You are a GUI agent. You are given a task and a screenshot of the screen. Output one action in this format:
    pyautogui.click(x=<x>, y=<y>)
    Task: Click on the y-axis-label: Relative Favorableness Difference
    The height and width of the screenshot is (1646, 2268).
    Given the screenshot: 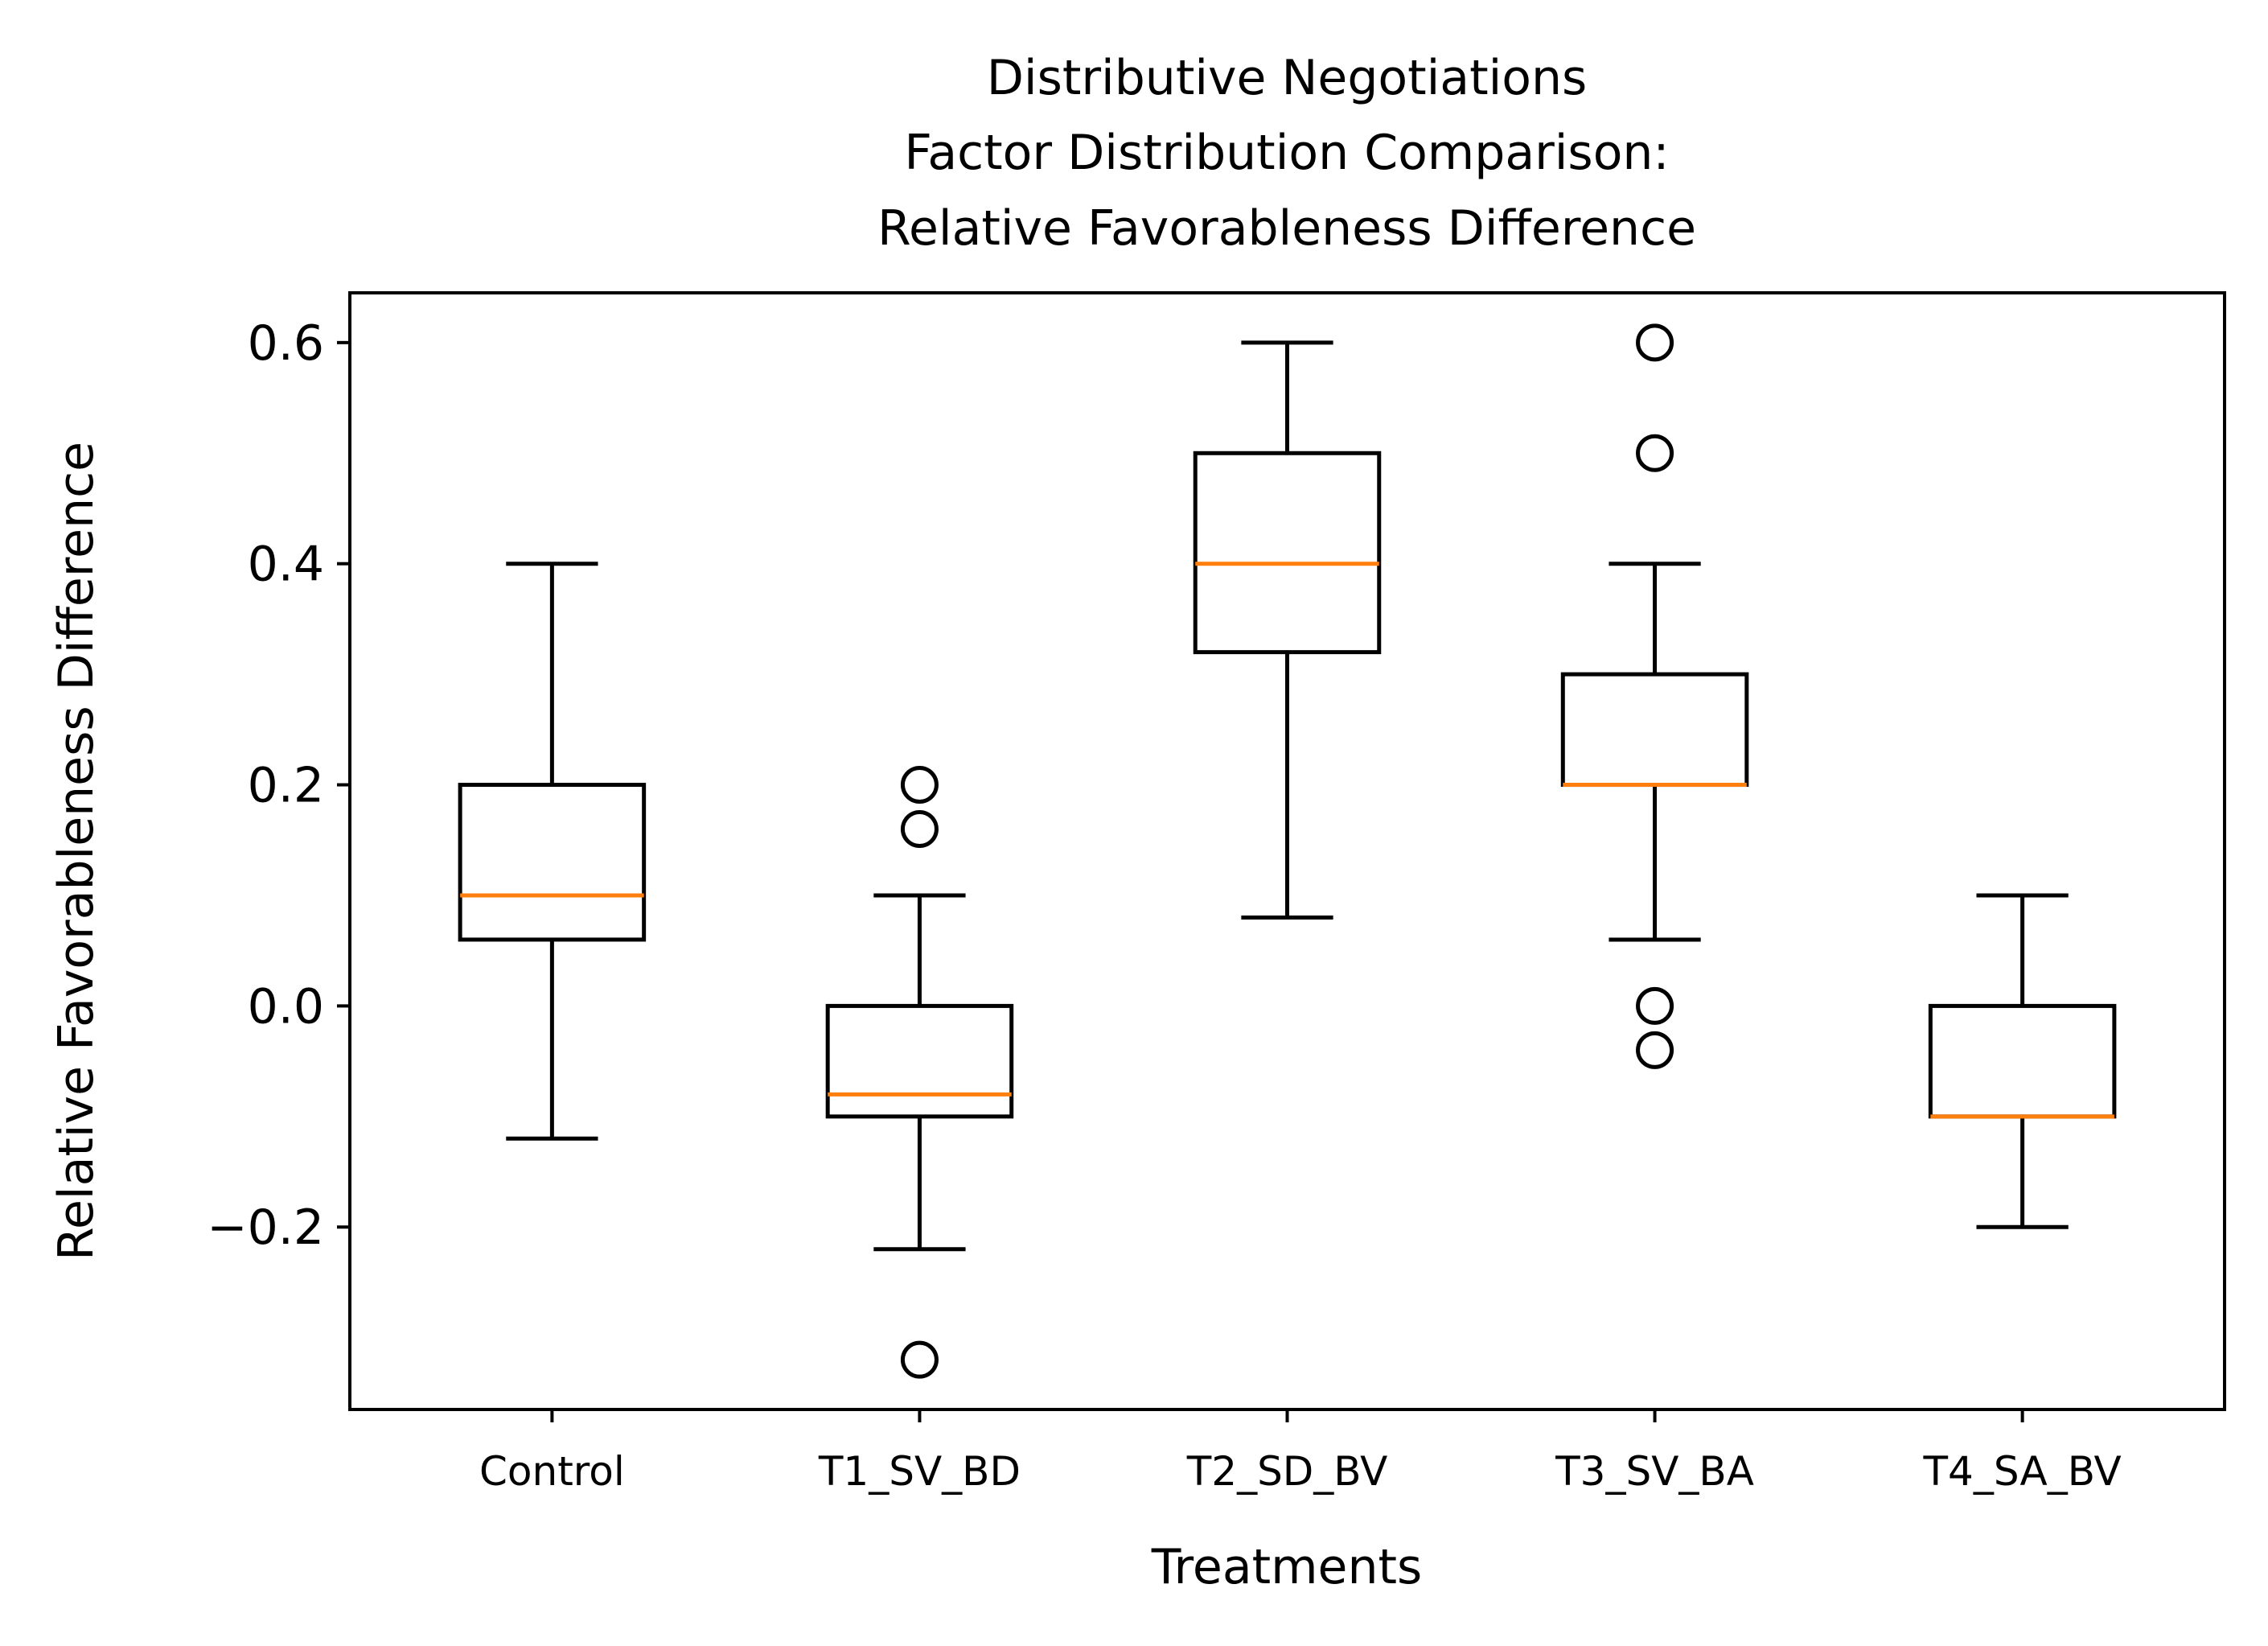 What is the action you would take?
    pyautogui.click(x=76, y=851)
    